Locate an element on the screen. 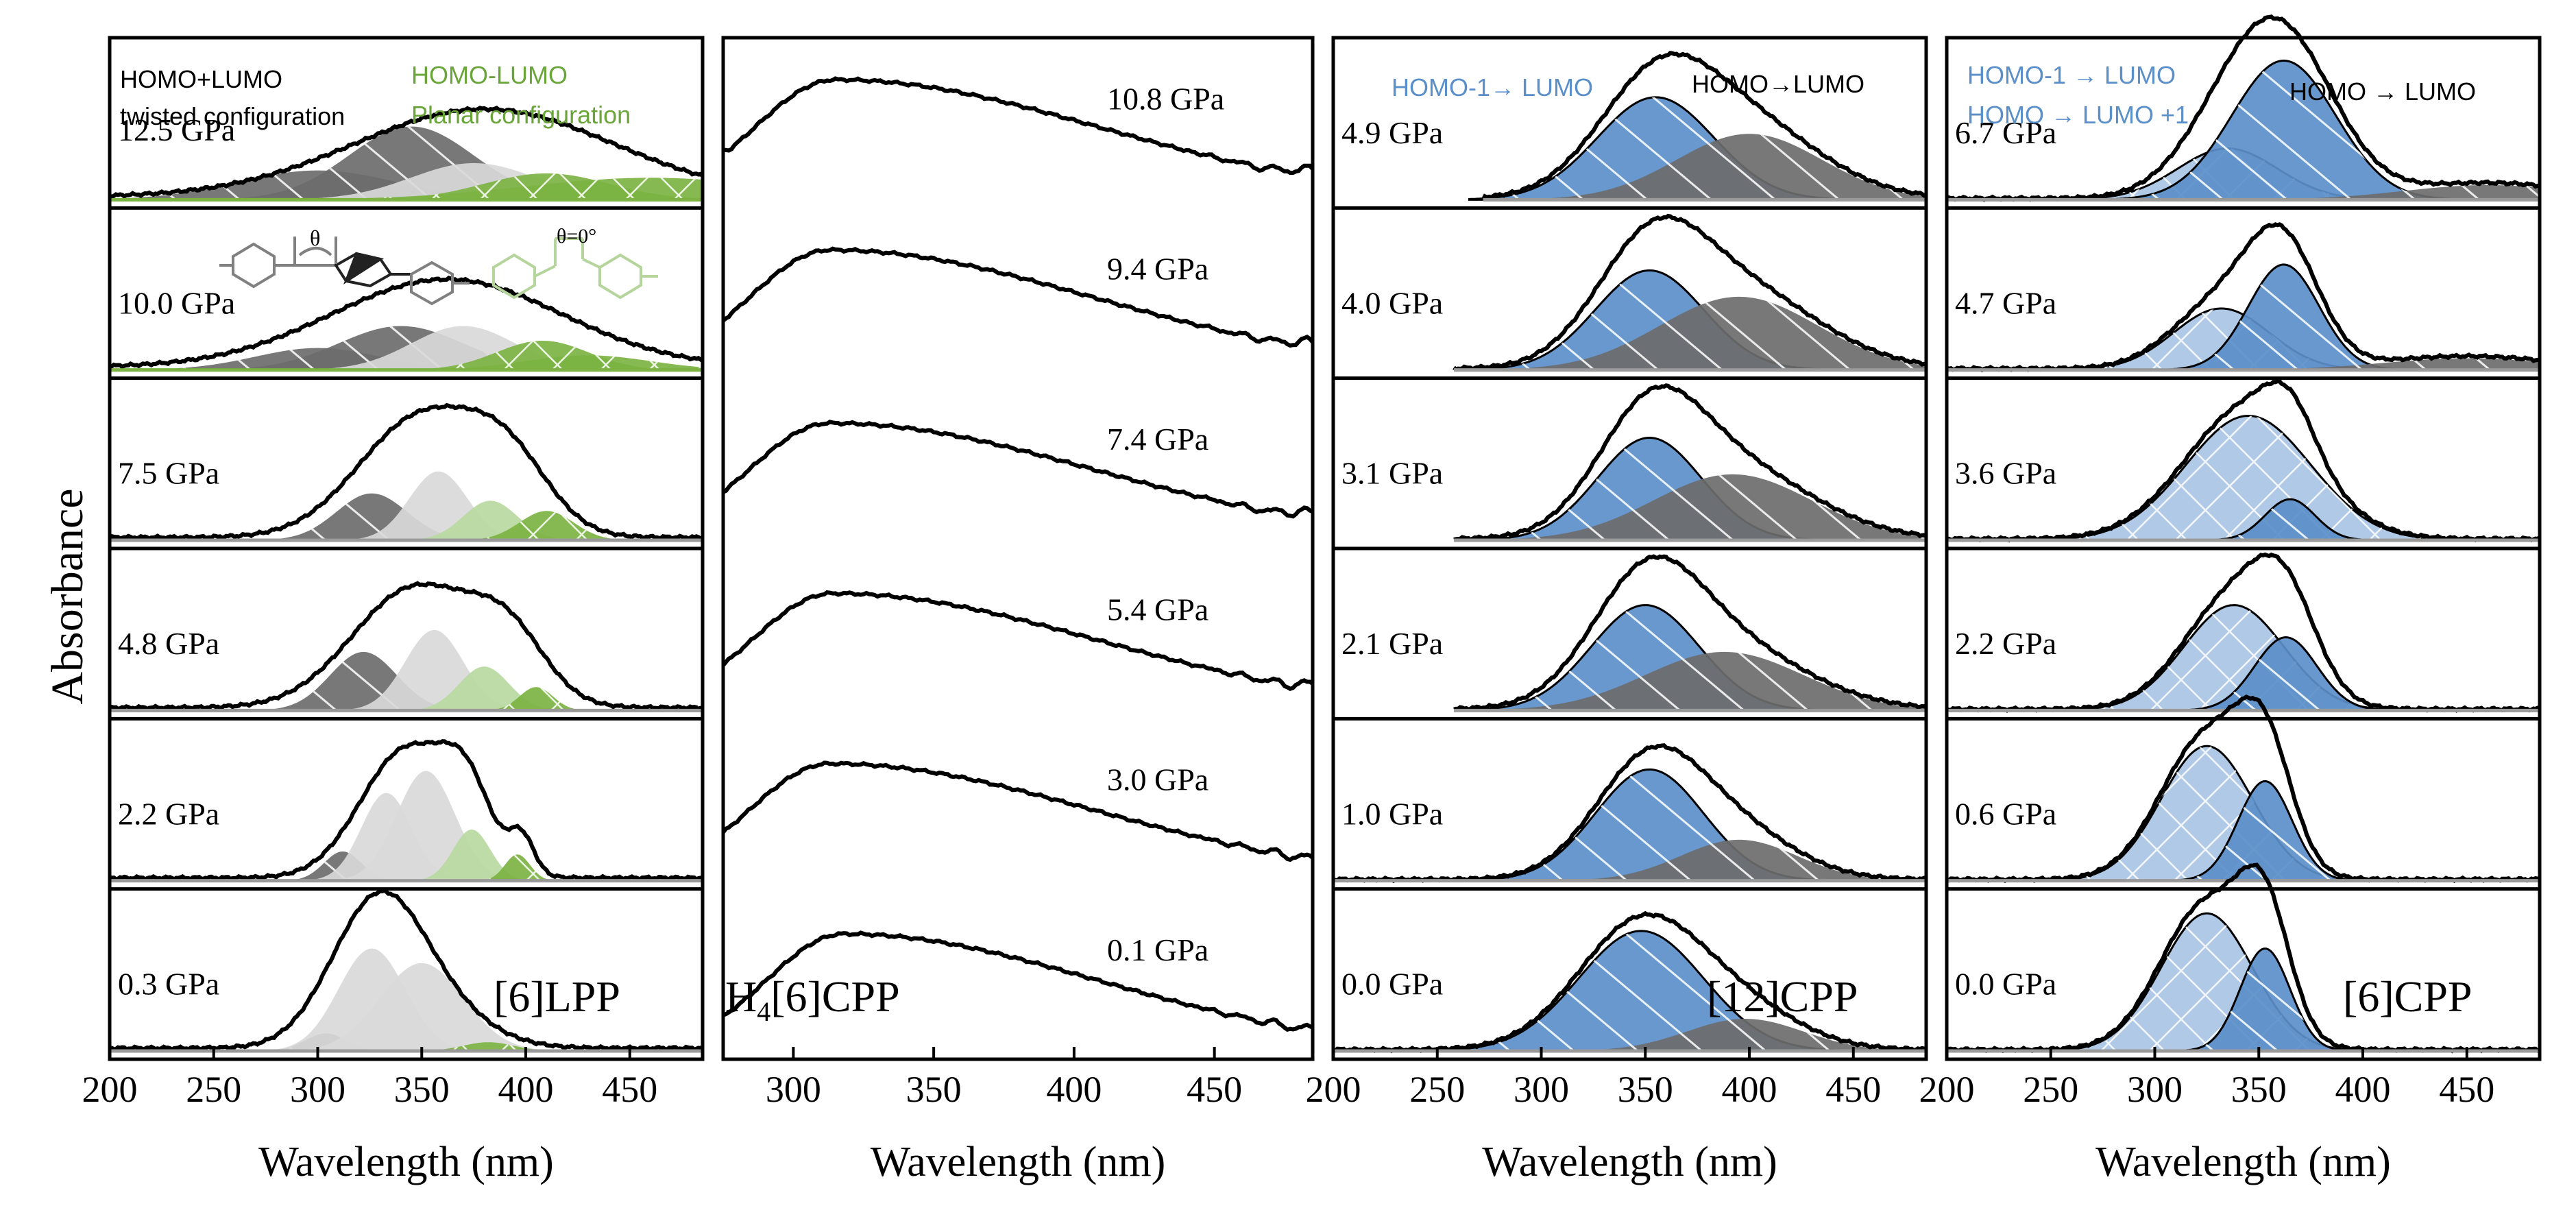 The width and height of the screenshot is (2576, 1232). legend-planar-text: Planar configuration is located at coordinates (521, 115).